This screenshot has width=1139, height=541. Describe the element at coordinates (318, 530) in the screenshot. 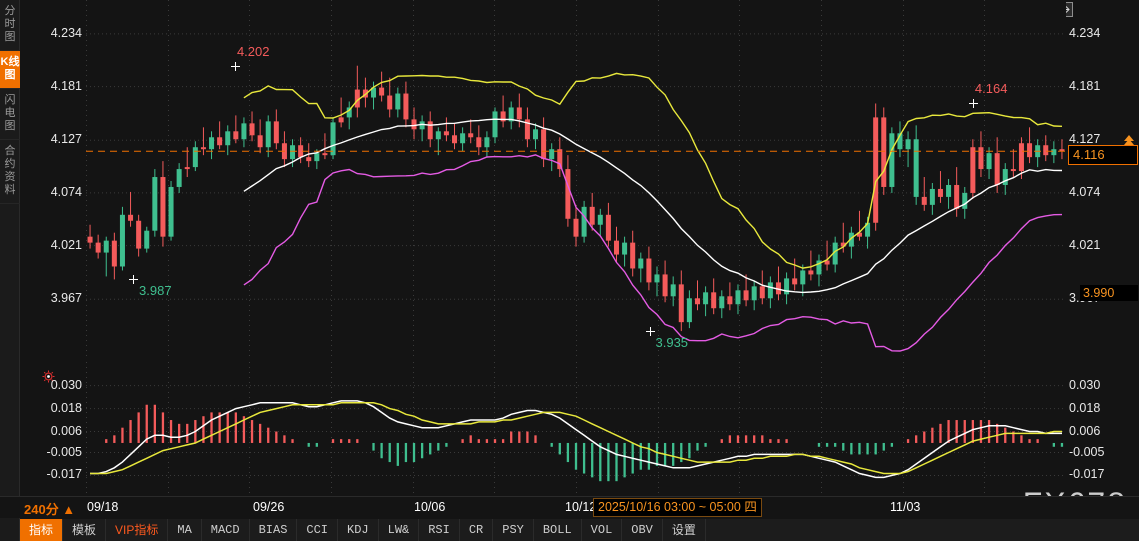

I see `toolbar-item-cci: CCI` at that location.